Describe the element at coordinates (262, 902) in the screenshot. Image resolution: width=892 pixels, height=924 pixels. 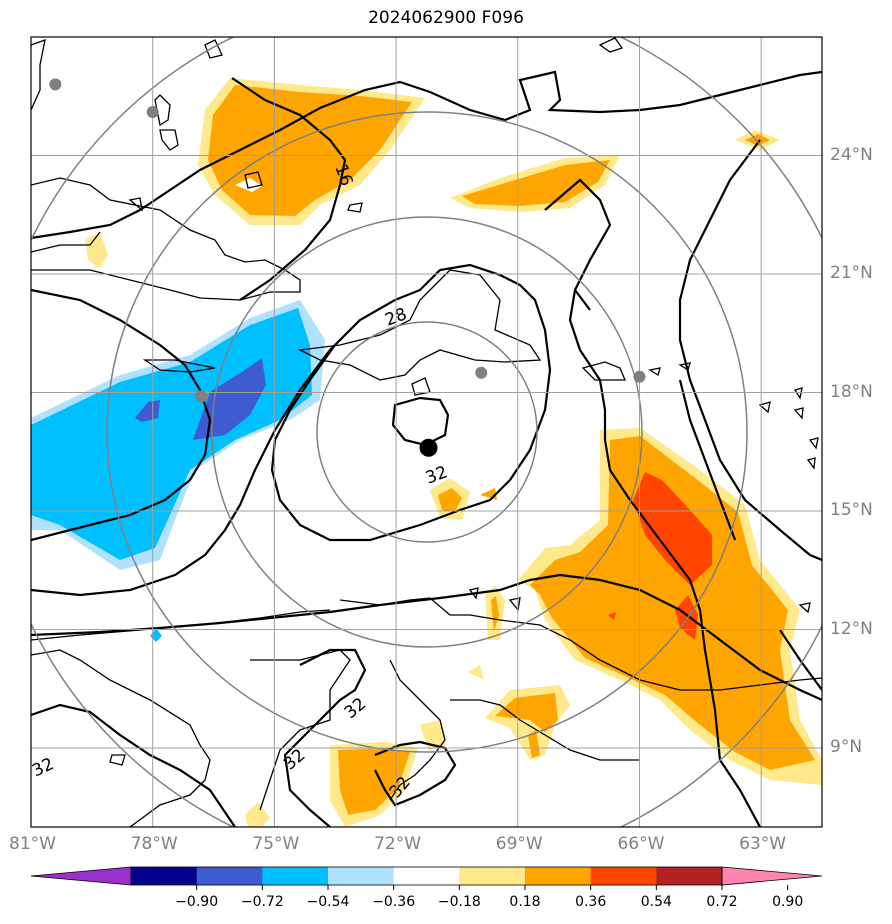
I see `colorbar-tick-label: −0.72` at that location.